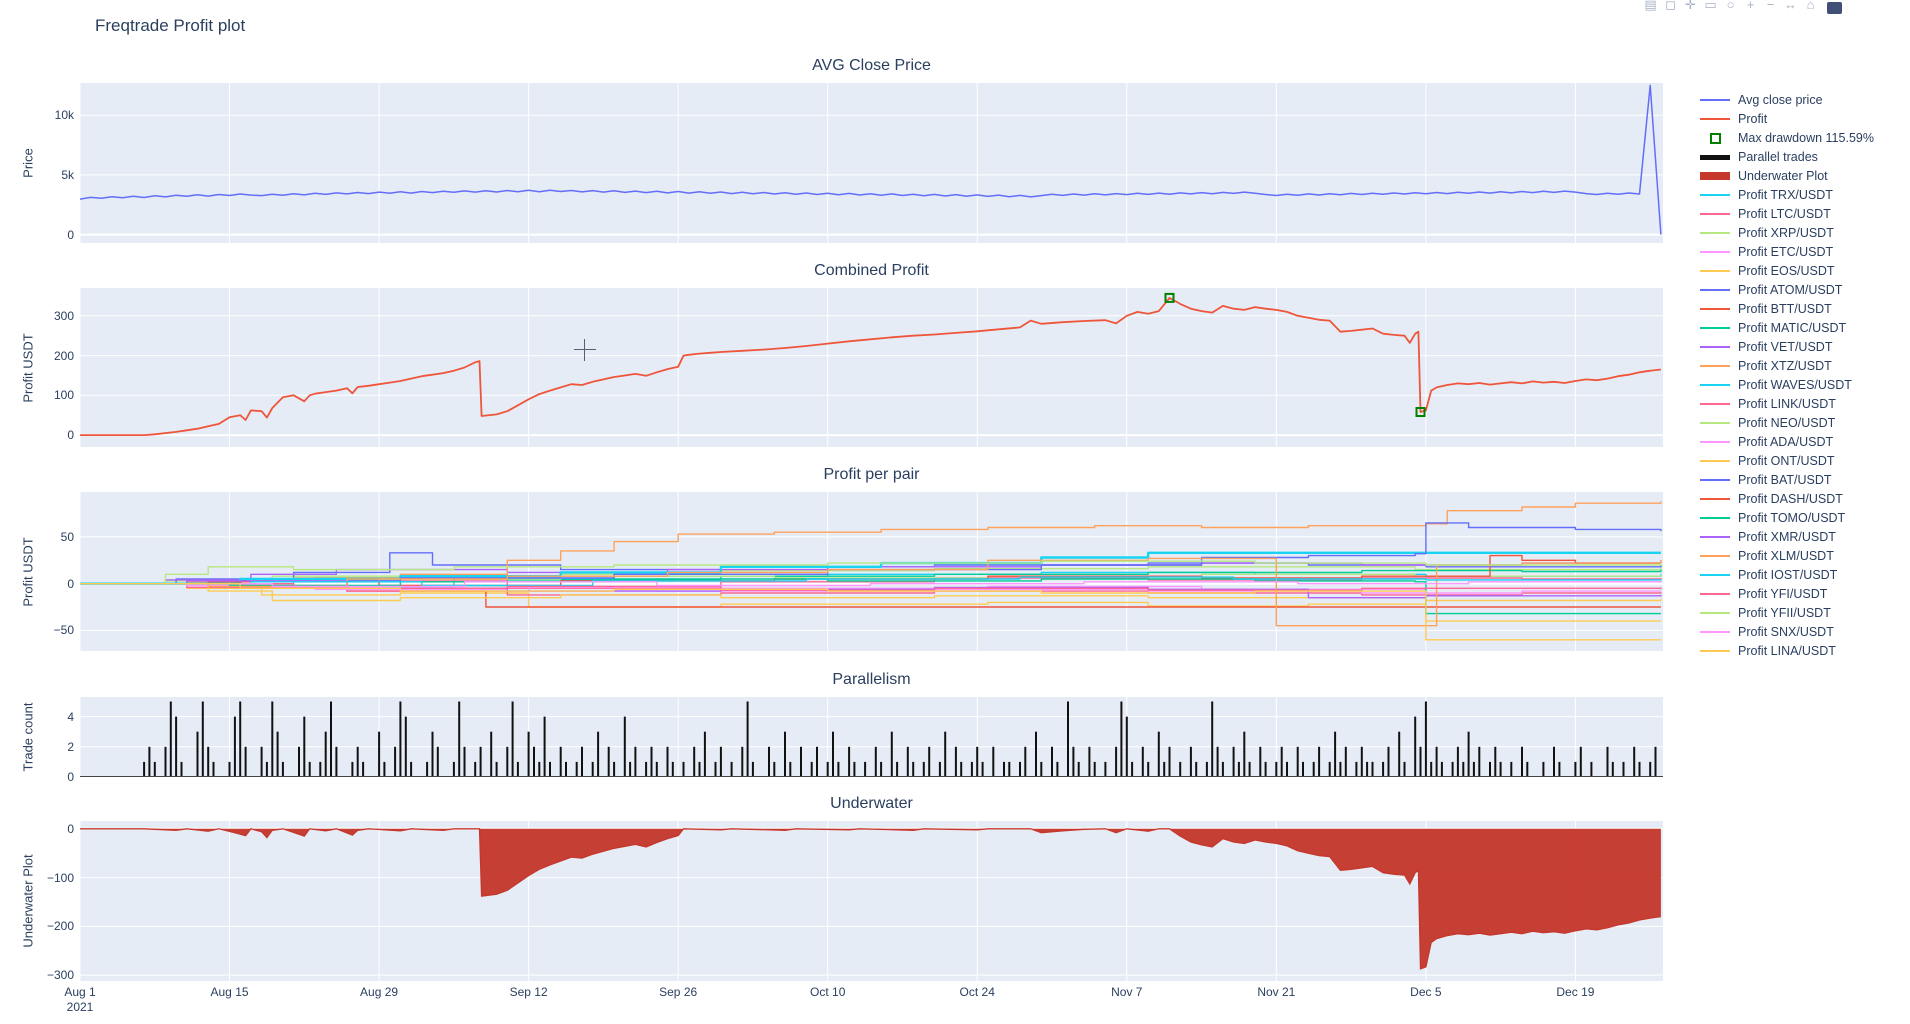 The image size is (1910, 1024). I want to click on legend-item-profit-xrp-usdt: Profit XRP/USDT, so click(1787, 232).